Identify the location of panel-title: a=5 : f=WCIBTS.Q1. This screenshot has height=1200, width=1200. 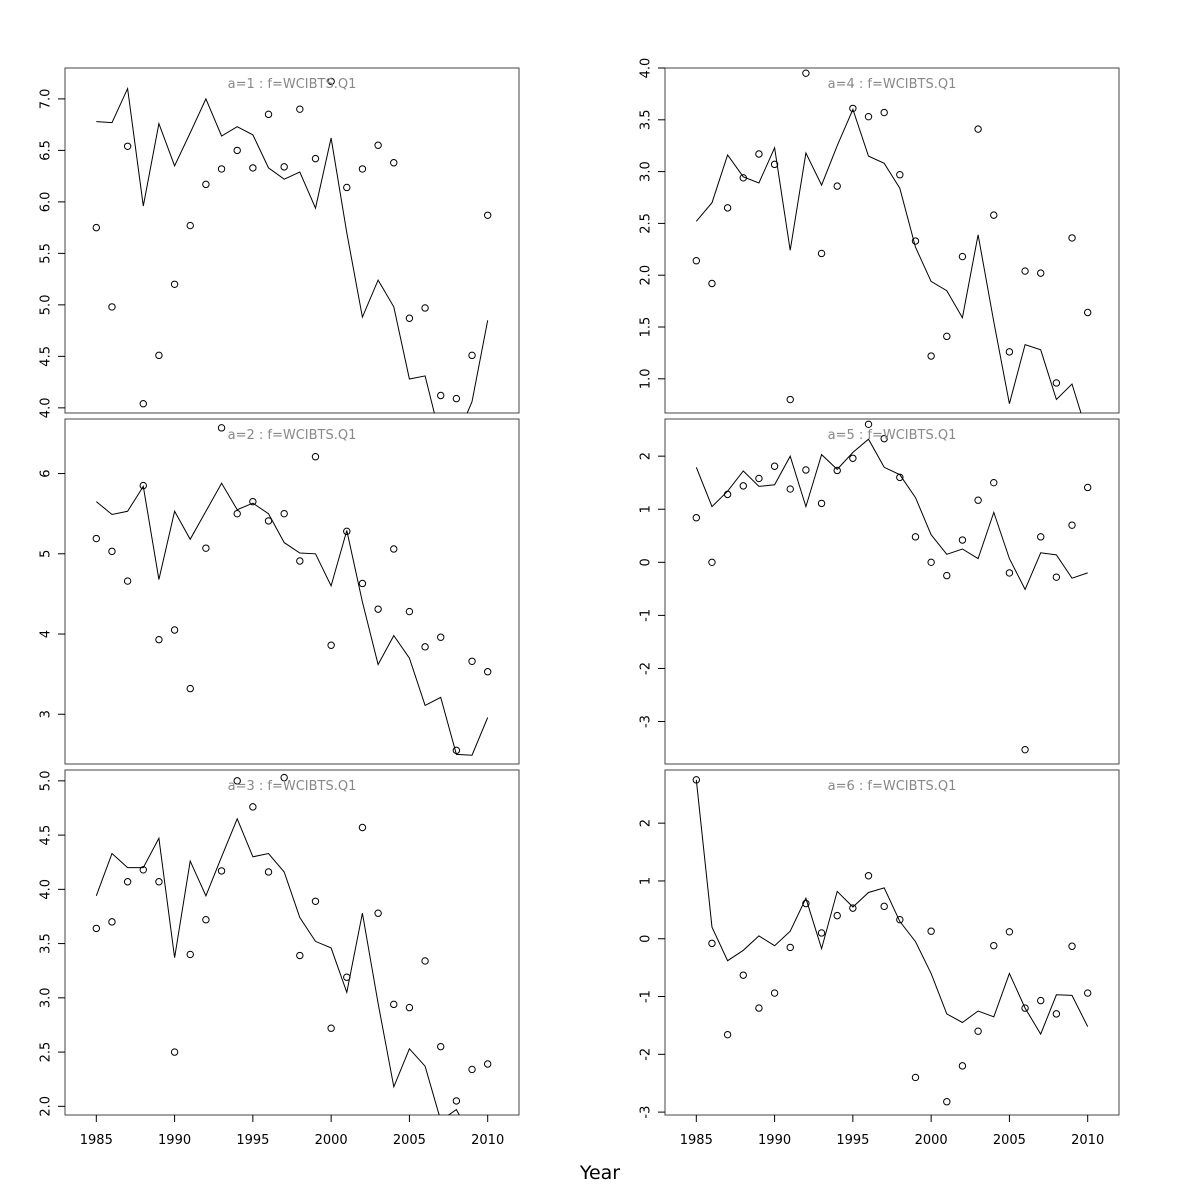
(892, 435).